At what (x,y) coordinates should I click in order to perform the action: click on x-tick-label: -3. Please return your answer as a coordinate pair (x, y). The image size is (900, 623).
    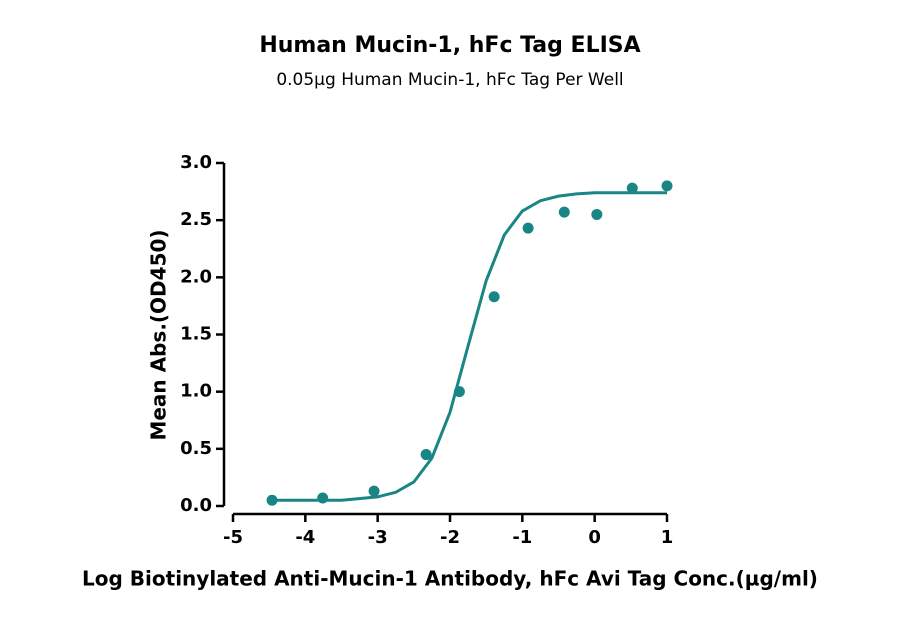
    Looking at the image, I should click on (378, 537).